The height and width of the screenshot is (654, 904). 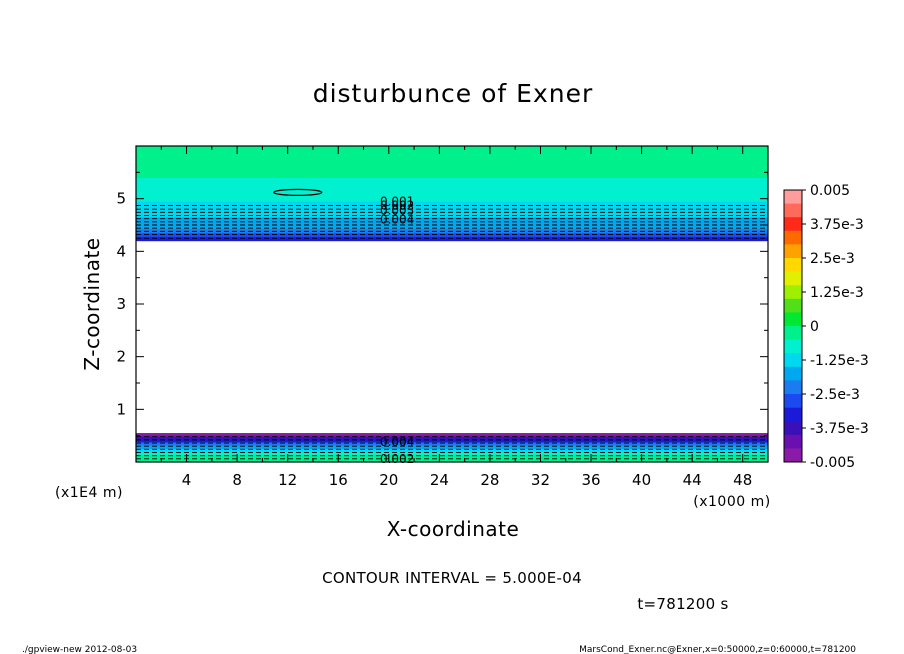 I want to click on x-tick-label: 4, so click(x=187, y=480).